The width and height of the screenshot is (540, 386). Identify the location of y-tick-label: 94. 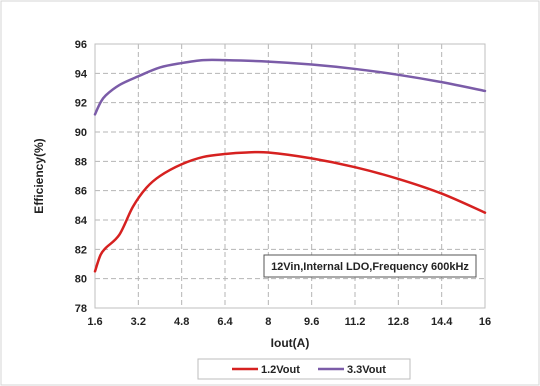
(81, 74).